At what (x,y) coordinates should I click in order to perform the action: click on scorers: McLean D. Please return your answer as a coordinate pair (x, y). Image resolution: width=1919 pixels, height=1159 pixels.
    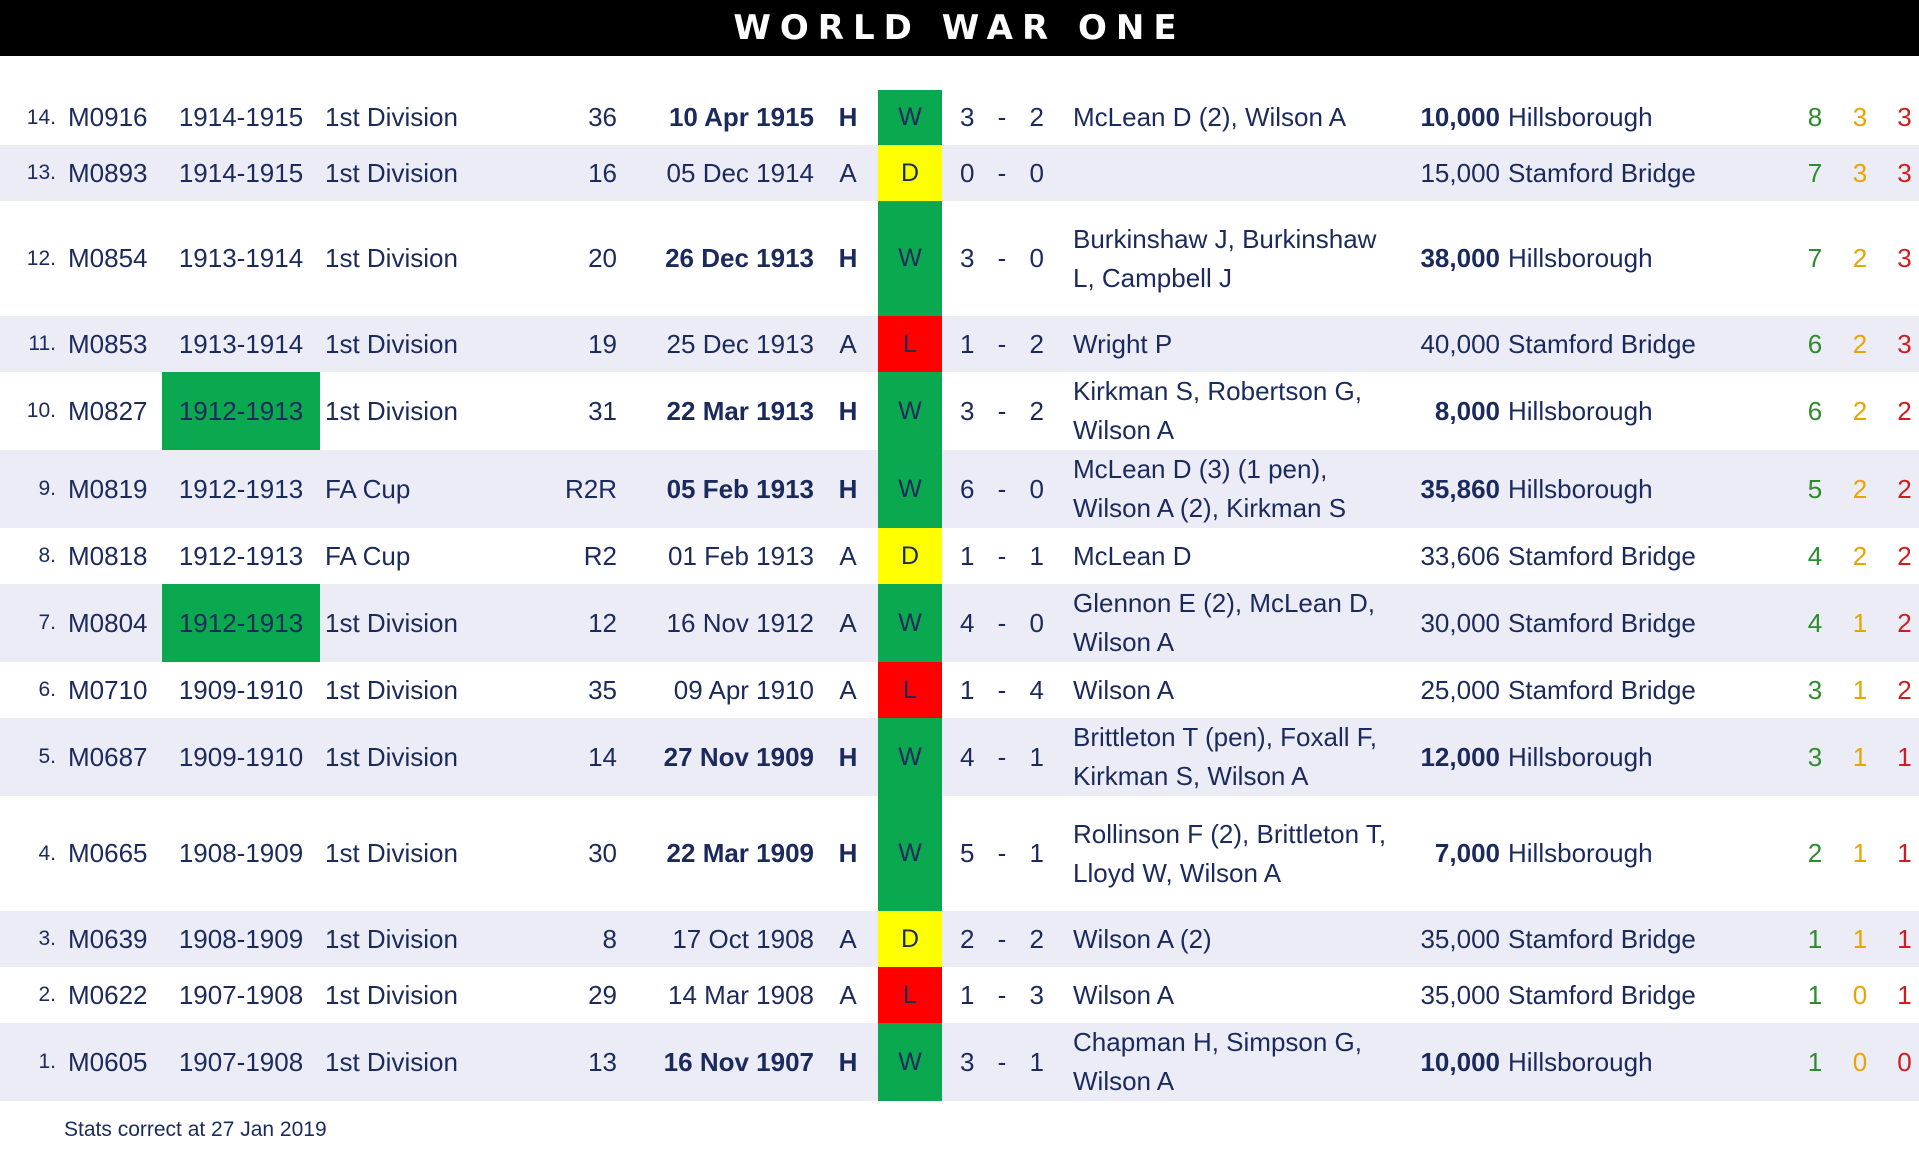
    Looking at the image, I should click on (1132, 555).